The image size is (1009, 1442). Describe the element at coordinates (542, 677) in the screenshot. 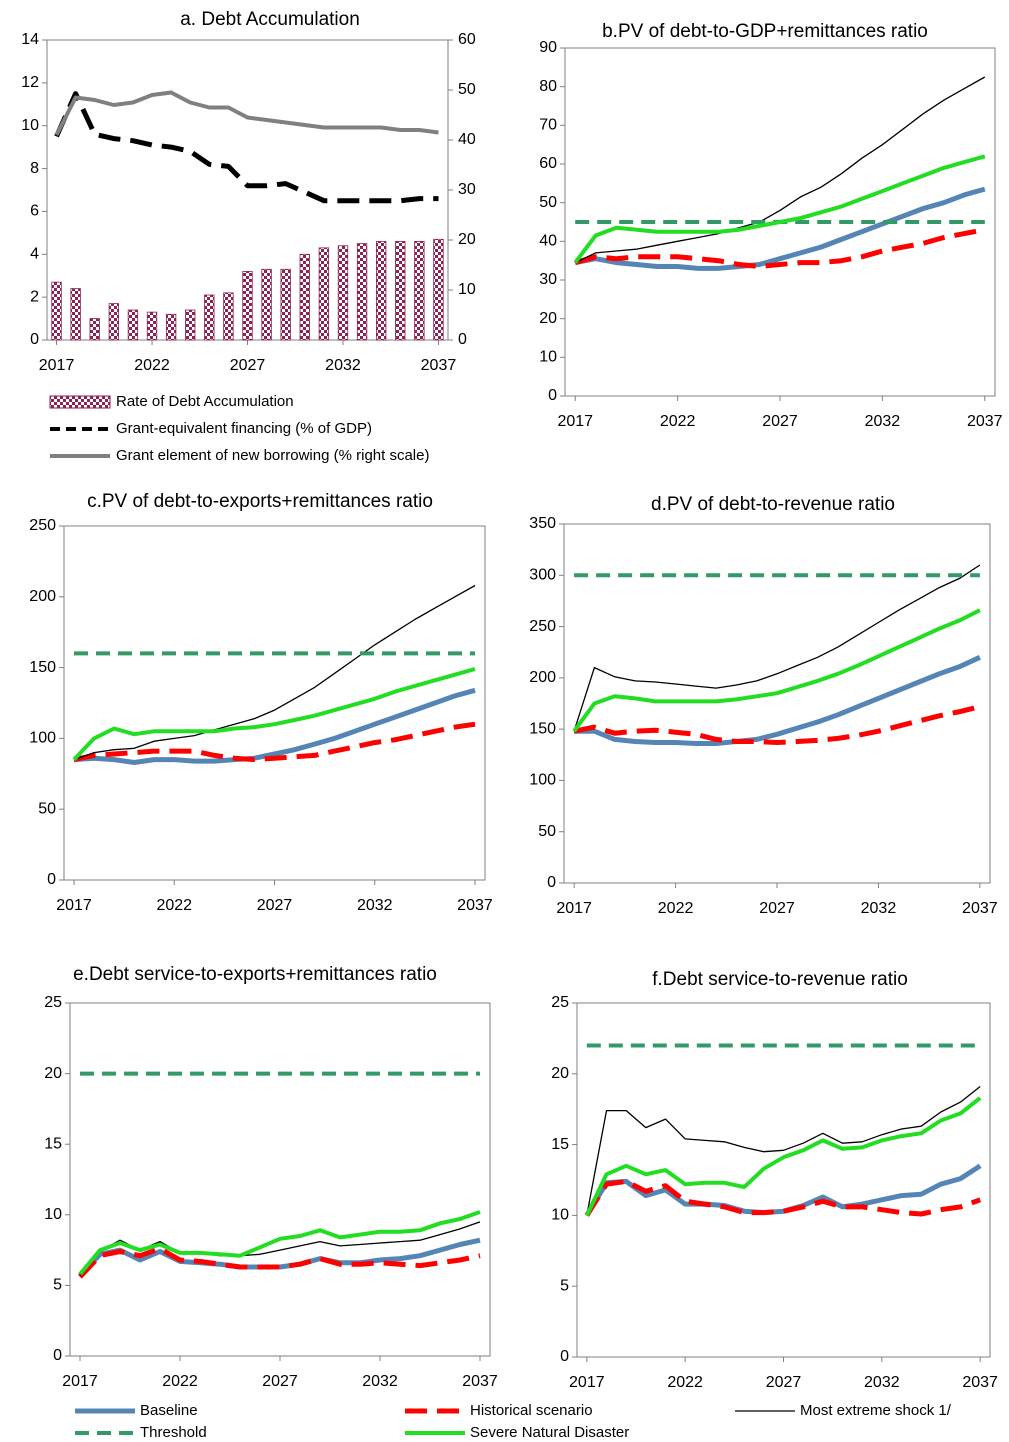

I see `y-tick-label: 200` at that location.